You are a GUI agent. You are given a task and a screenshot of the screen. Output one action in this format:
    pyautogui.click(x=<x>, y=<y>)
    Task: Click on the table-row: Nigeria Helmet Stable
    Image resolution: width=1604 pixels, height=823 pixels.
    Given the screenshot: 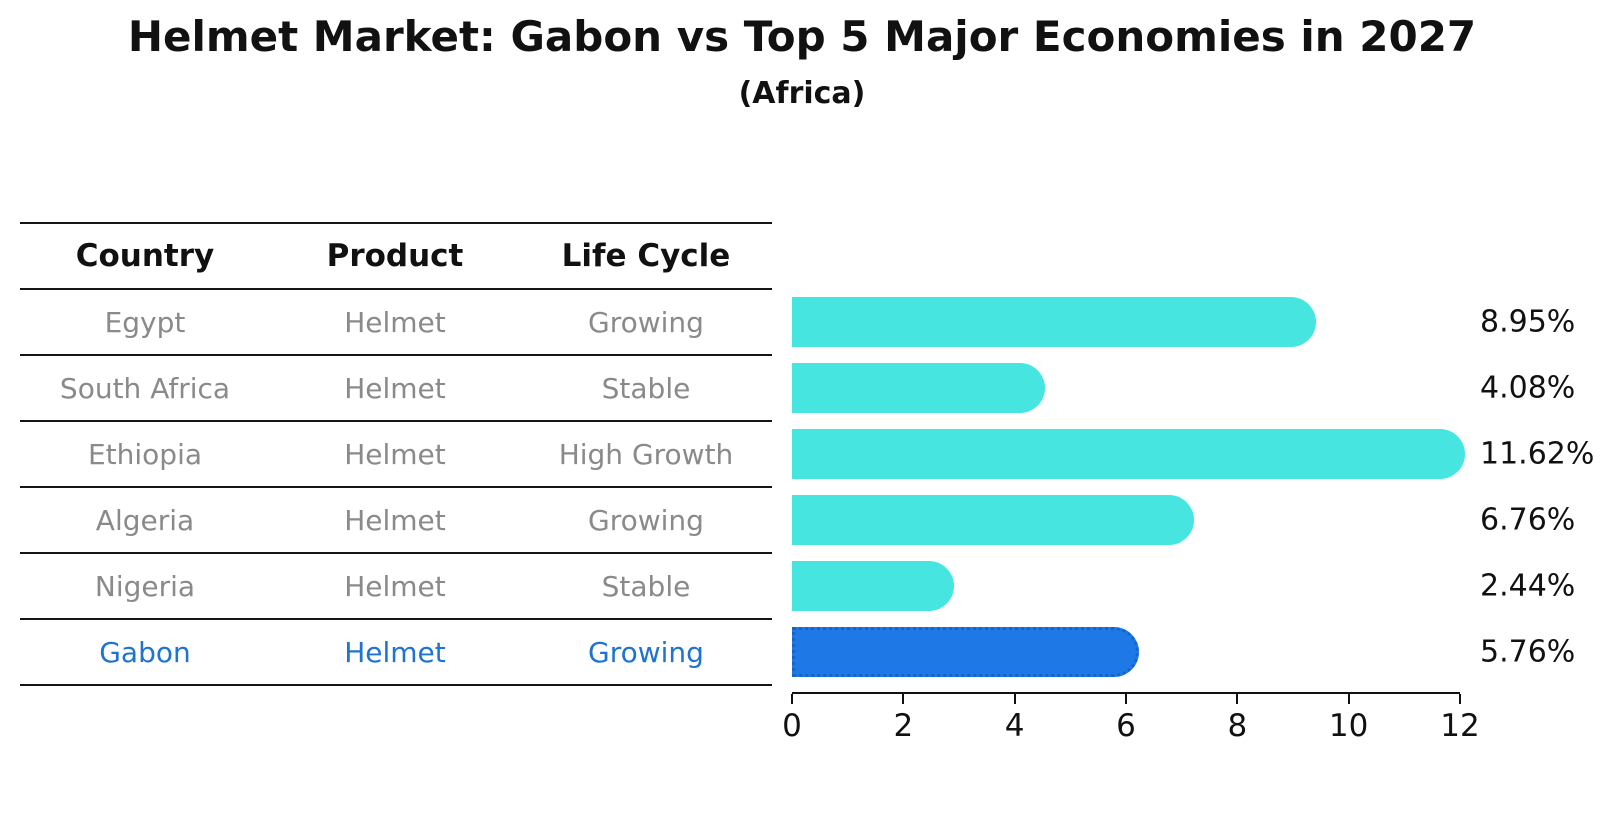 What is the action you would take?
    pyautogui.click(x=396, y=587)
    